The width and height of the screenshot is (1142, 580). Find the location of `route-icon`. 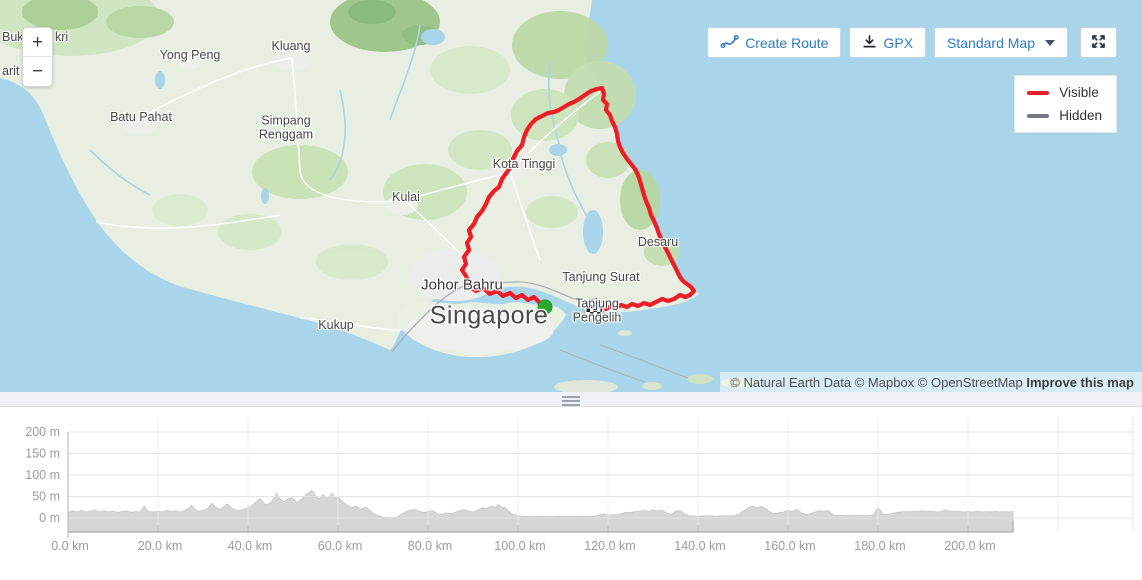

route-icon is located at coordinates (729, 42).